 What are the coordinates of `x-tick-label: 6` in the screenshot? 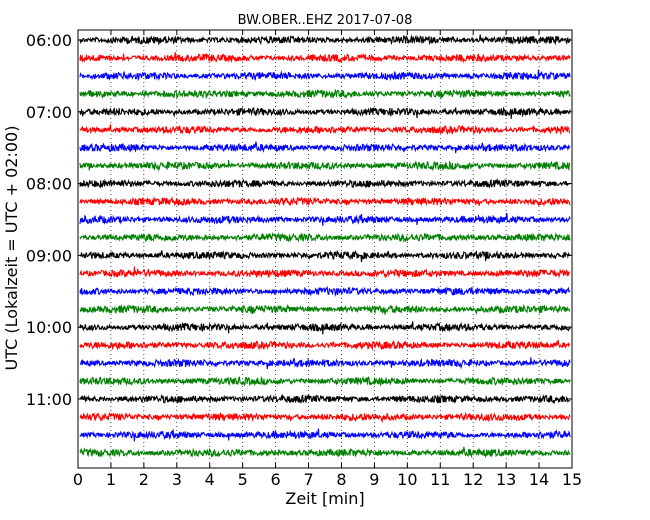 It's located at (276, 479).